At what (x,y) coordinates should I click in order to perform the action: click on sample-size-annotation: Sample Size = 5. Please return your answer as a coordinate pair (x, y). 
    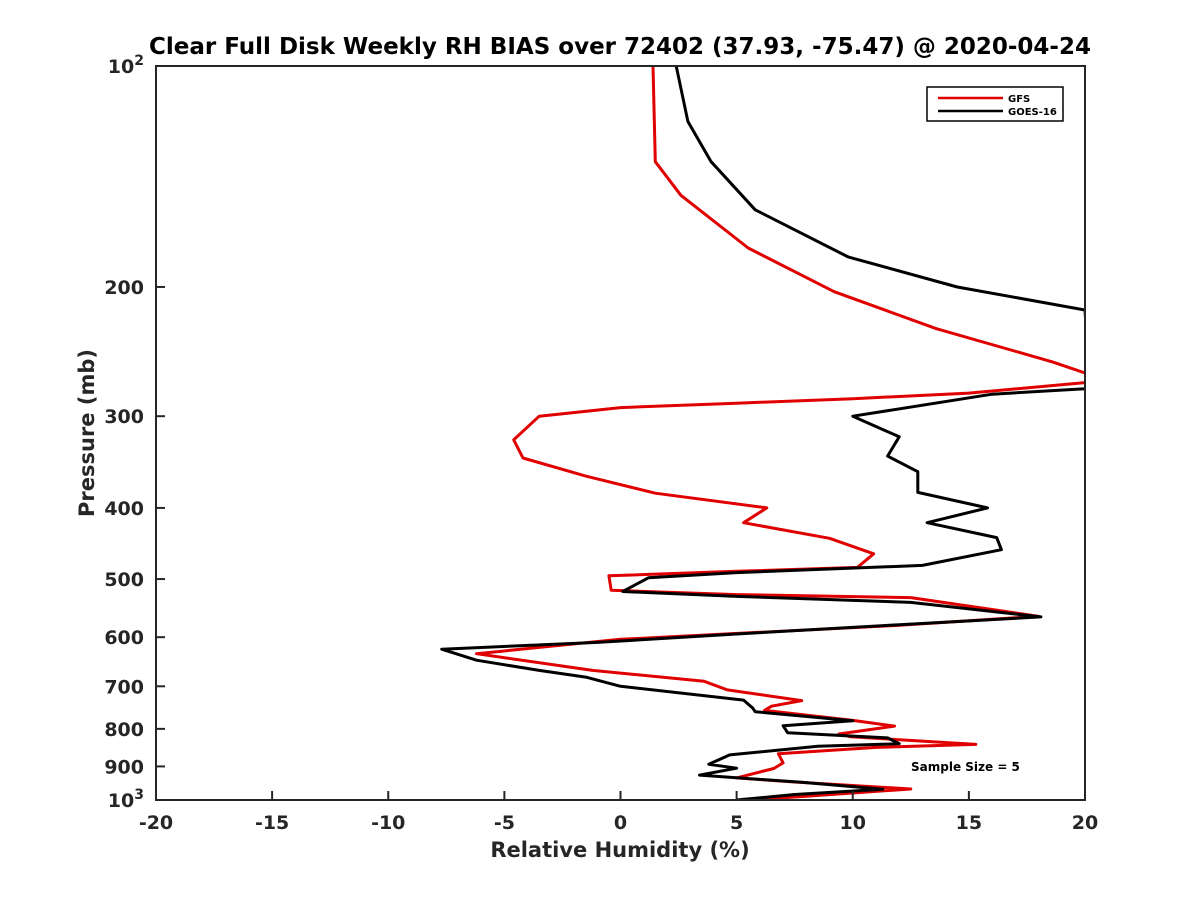
    Looking at the image, I should click on (965, 767).